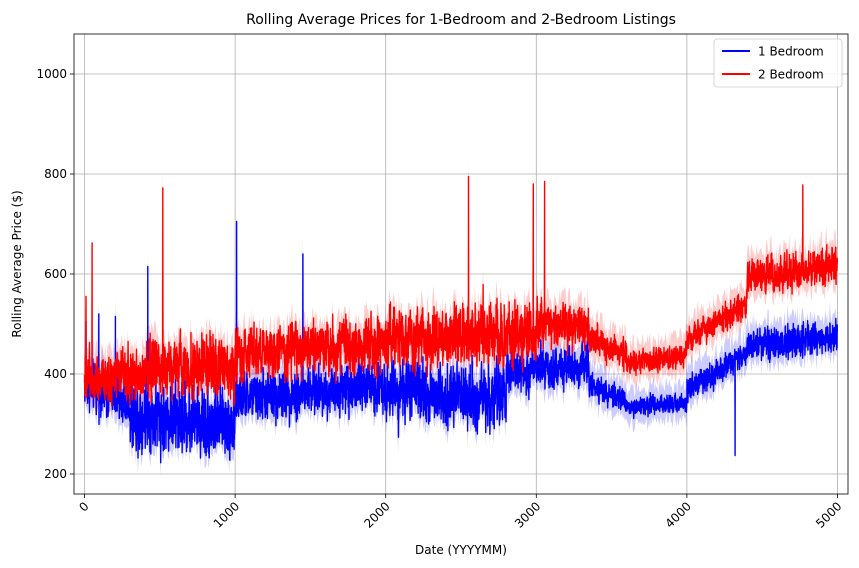 The width and height of the screenshot is (859, 568). What do you see at coordinates (51, 74) in the screenshot?
I see `y-tick-label: 1000` at bounding box center [51, 74].